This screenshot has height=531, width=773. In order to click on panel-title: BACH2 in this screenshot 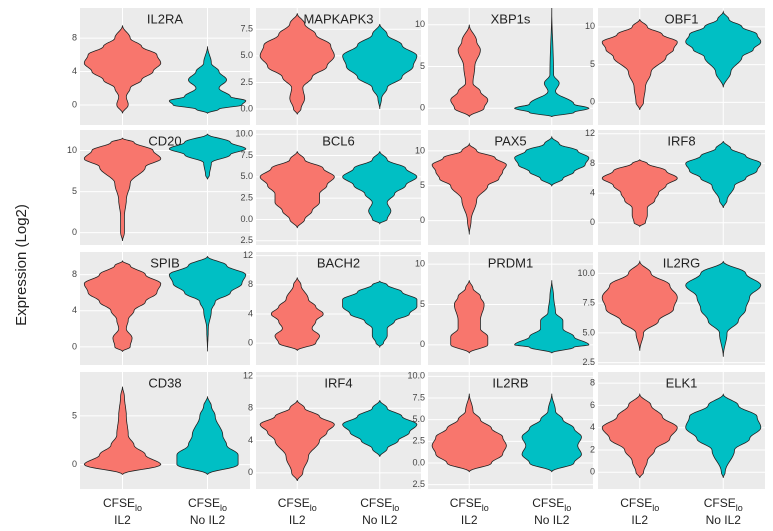, I will do `click(338, 262)`.